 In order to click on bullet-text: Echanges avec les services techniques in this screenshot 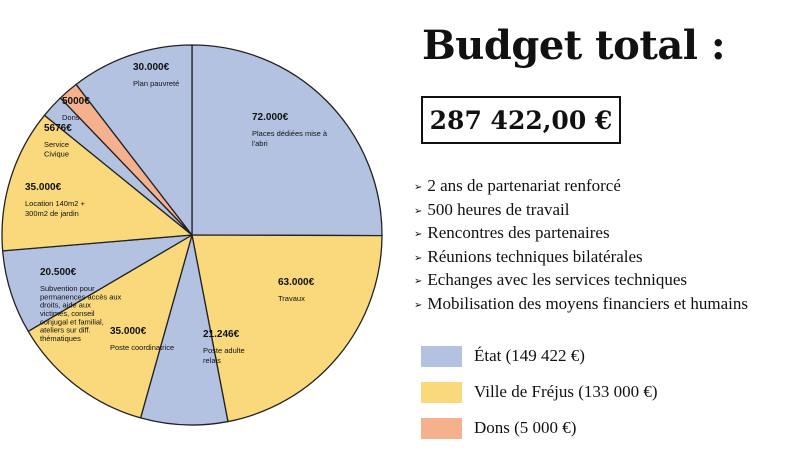, I will do `click(557, 280)`.